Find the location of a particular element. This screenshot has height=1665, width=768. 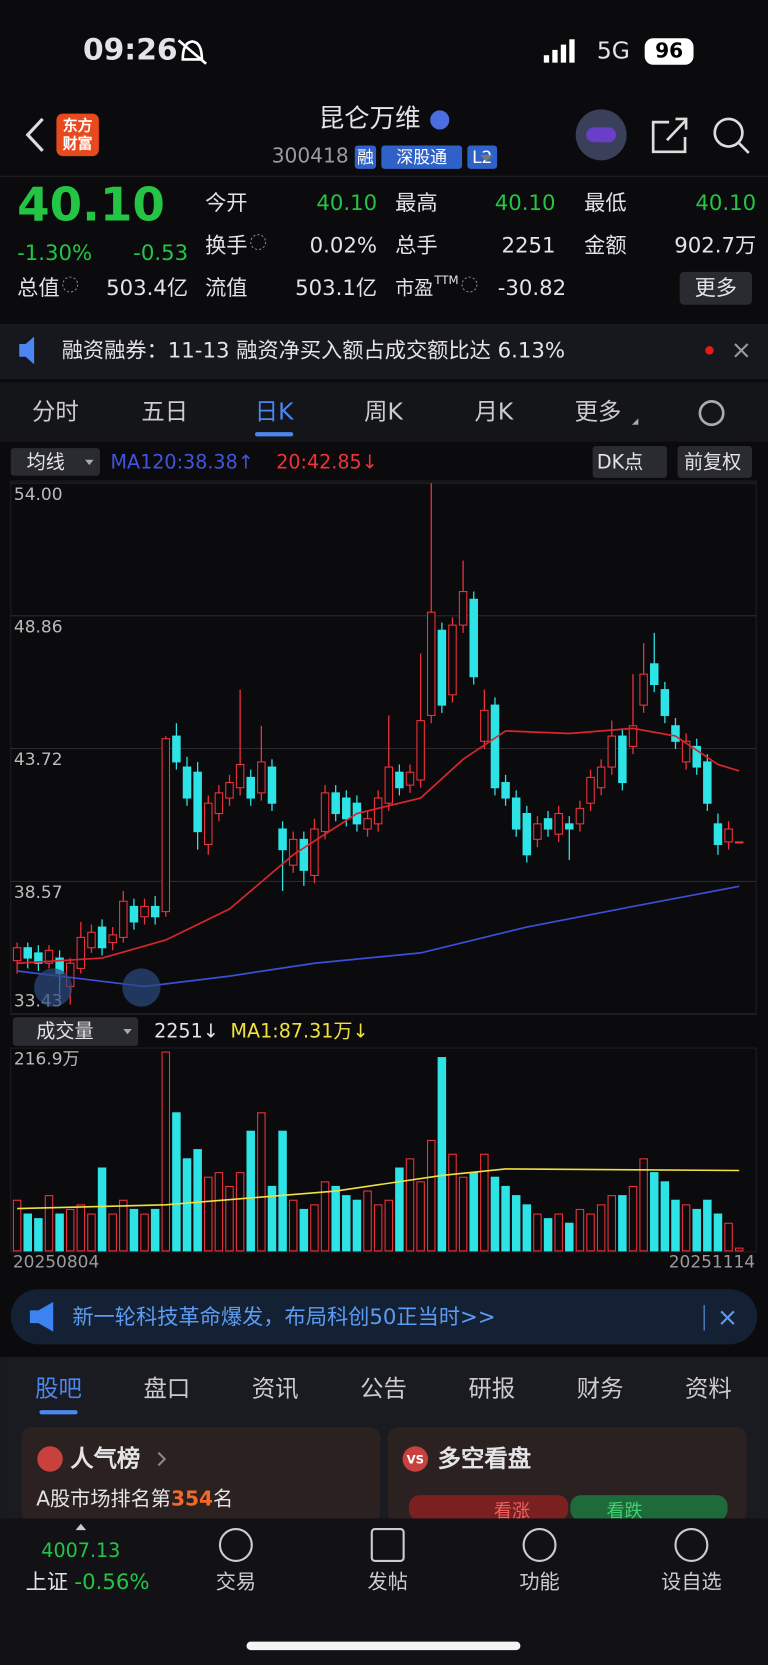

nav-icon is located at coordinates (691, 1545).